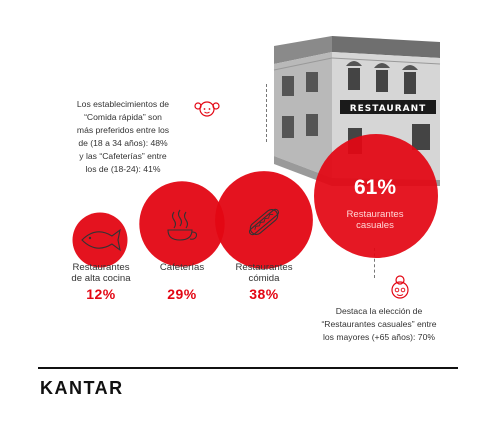 The image size is (496, 423). I want to click on value-label-alta-cocina: 12%, so click(101, 294).